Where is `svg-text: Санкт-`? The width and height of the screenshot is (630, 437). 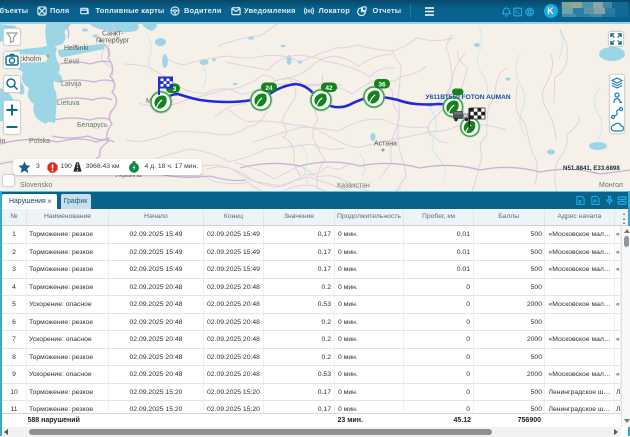 svg-text: Санкт- is located at coordinates (113, 34).